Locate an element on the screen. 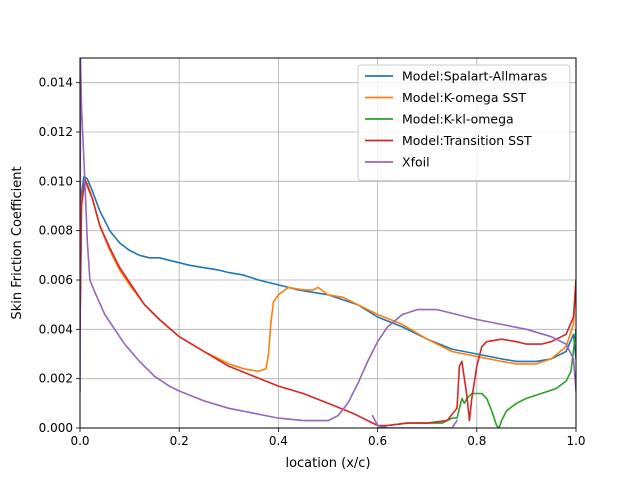 The image size is (640, 480). legend-label: Xfoil is located at coordinates (416, 162).